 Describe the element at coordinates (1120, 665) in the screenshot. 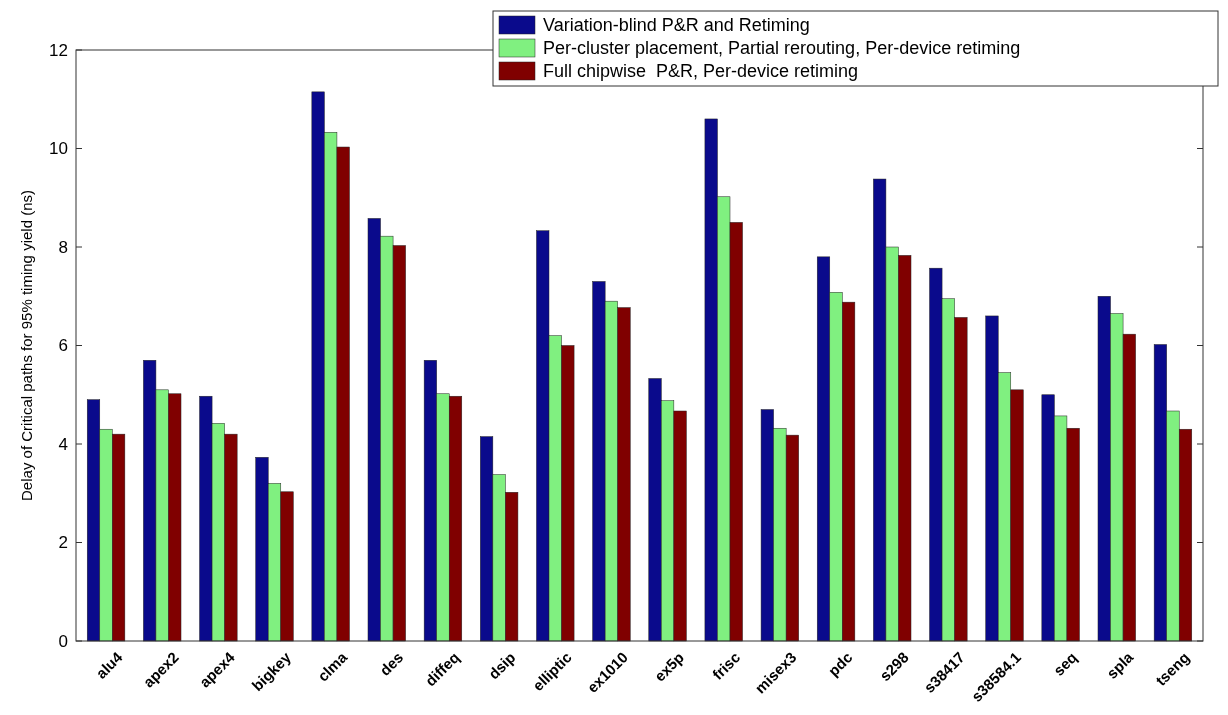

I see `x-tick-label: spla` at that location.